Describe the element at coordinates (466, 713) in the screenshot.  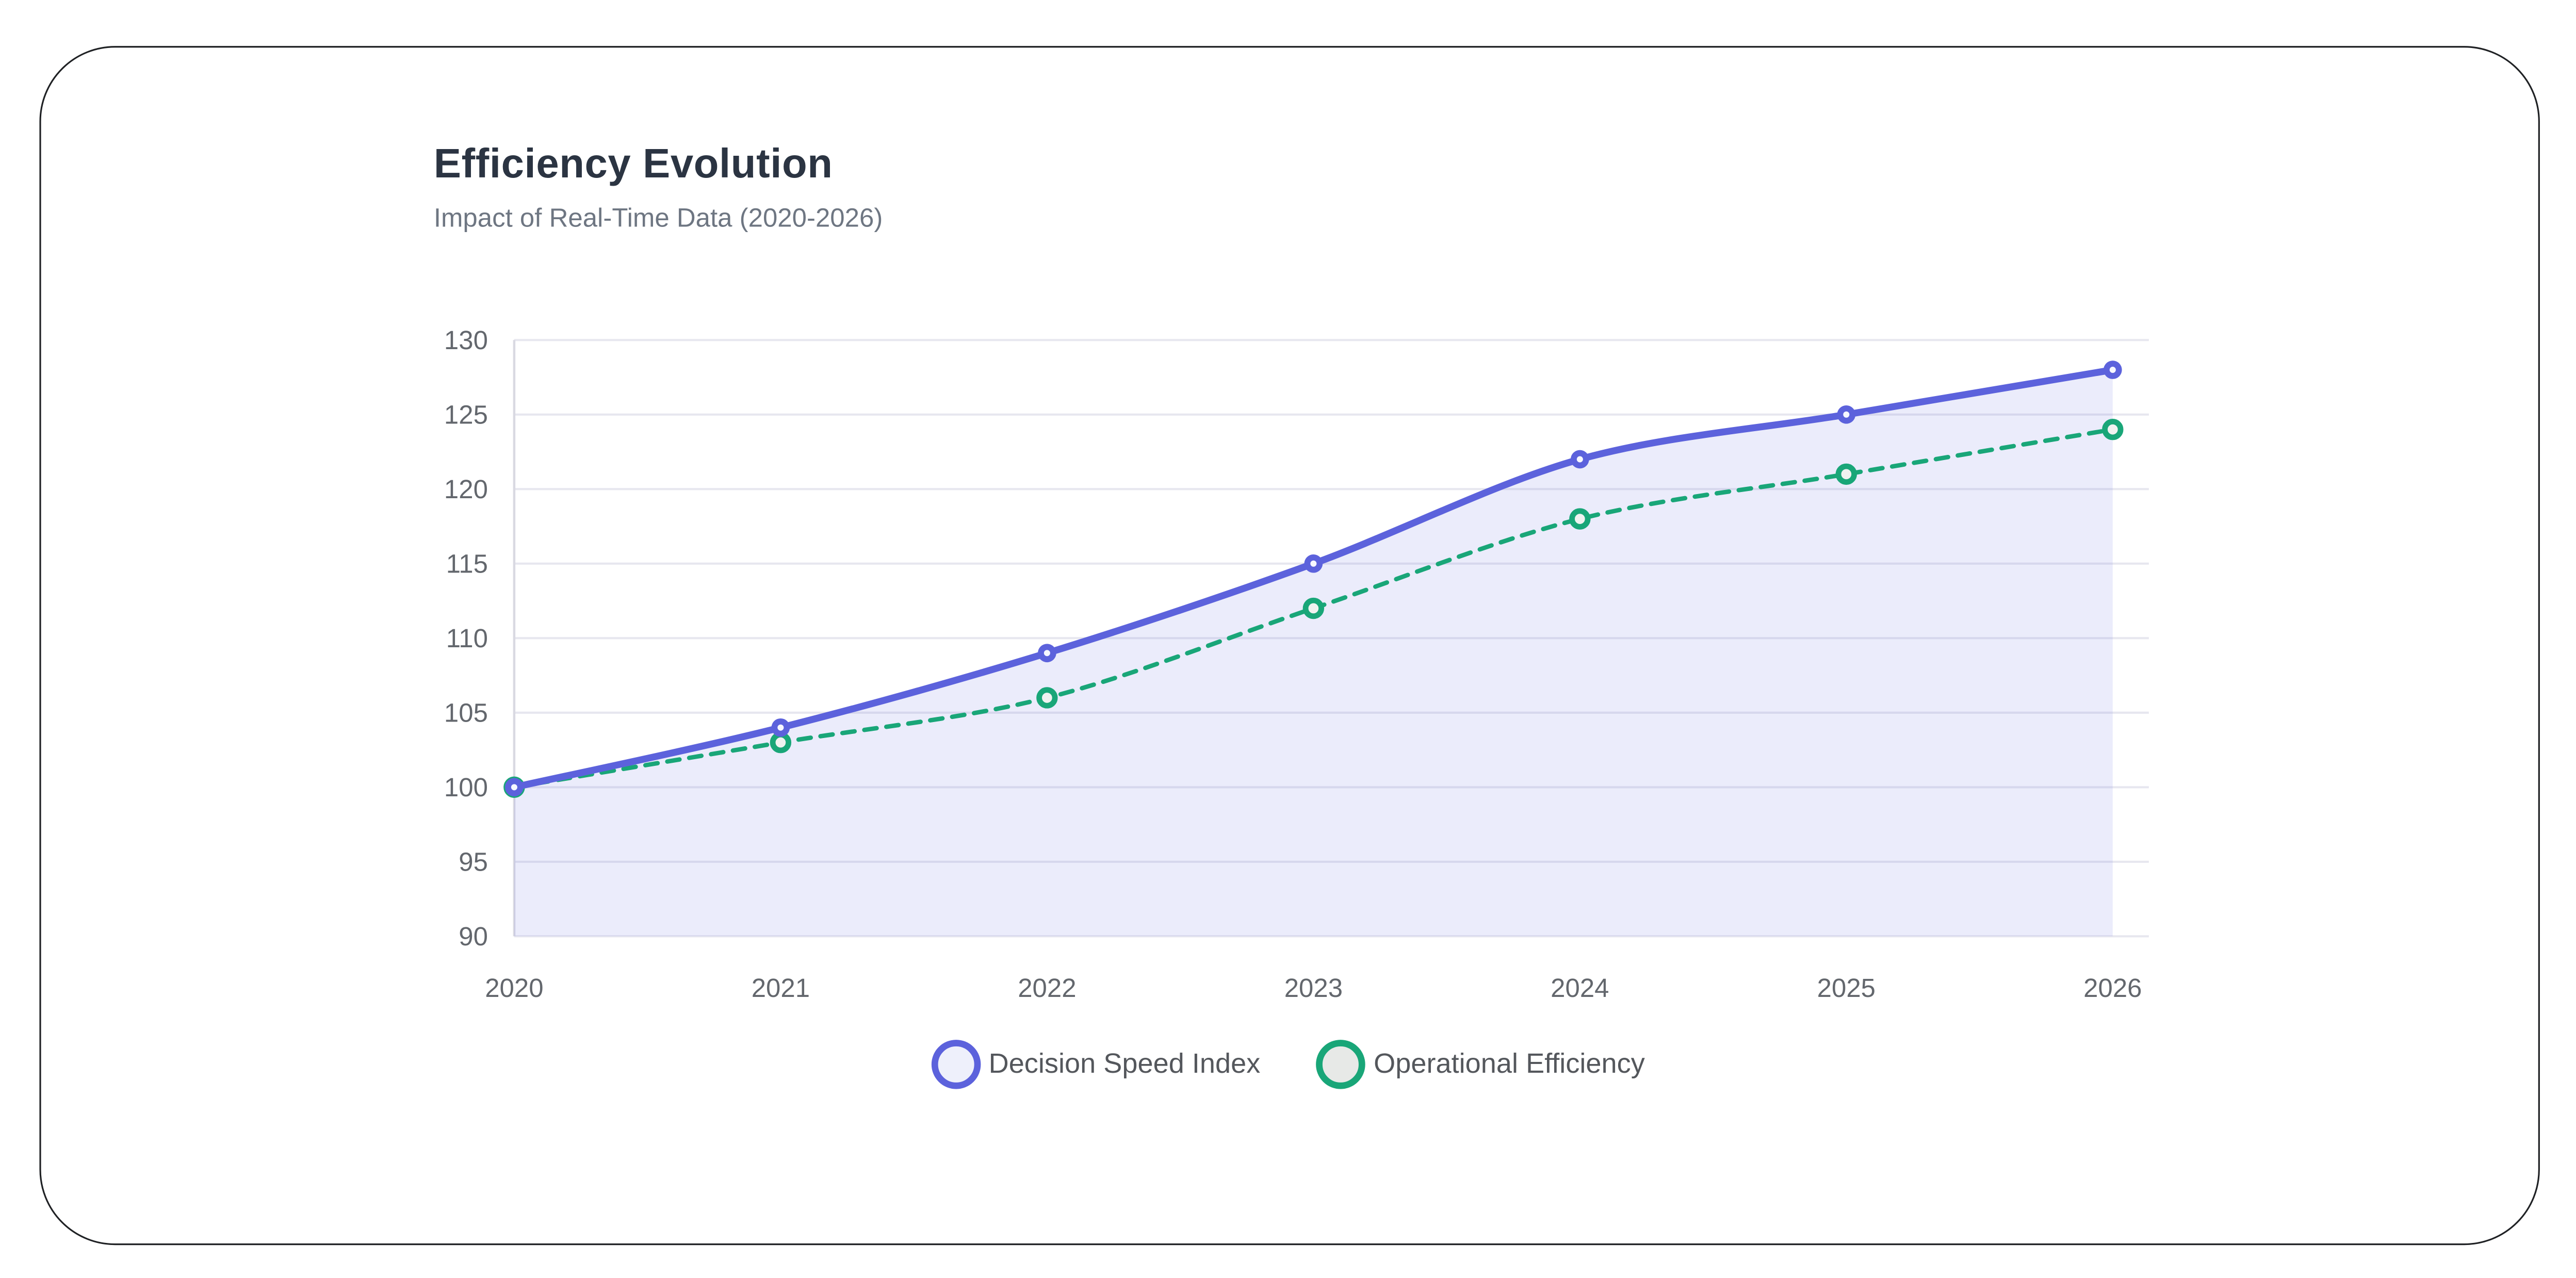
I see `y-tick-label: 105` at that location.